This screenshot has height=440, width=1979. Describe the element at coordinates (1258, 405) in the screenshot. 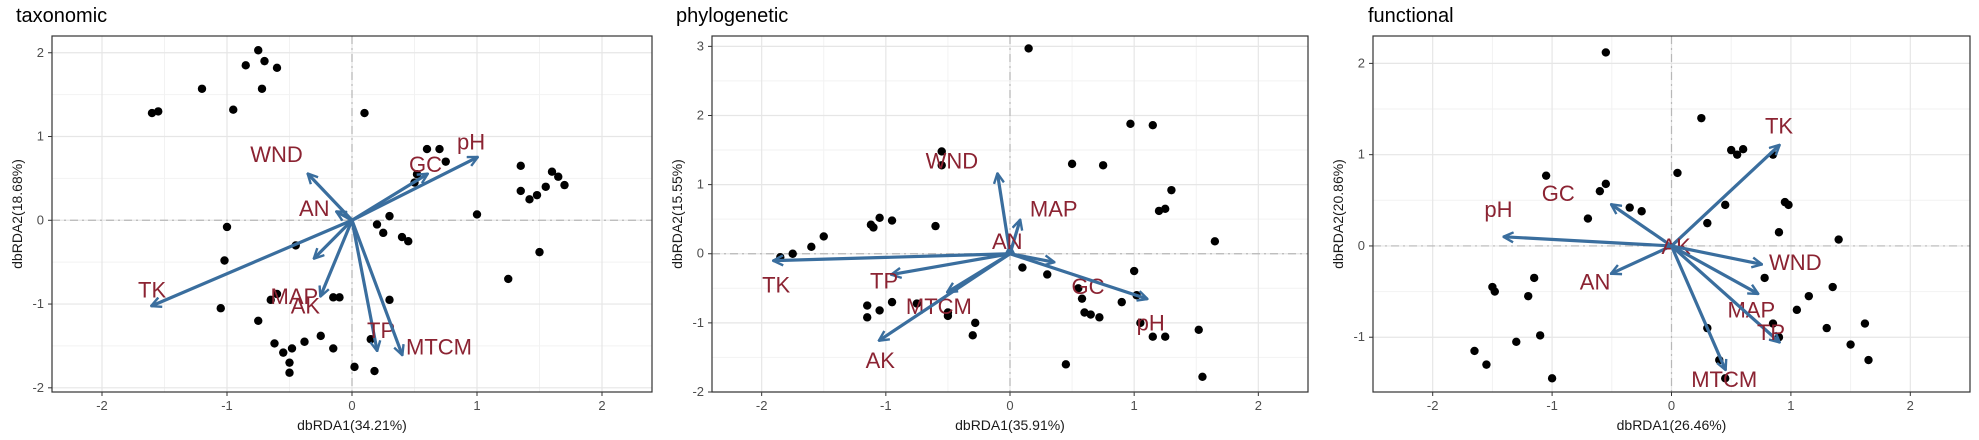

I see `x-tick-label: 2` at that location.